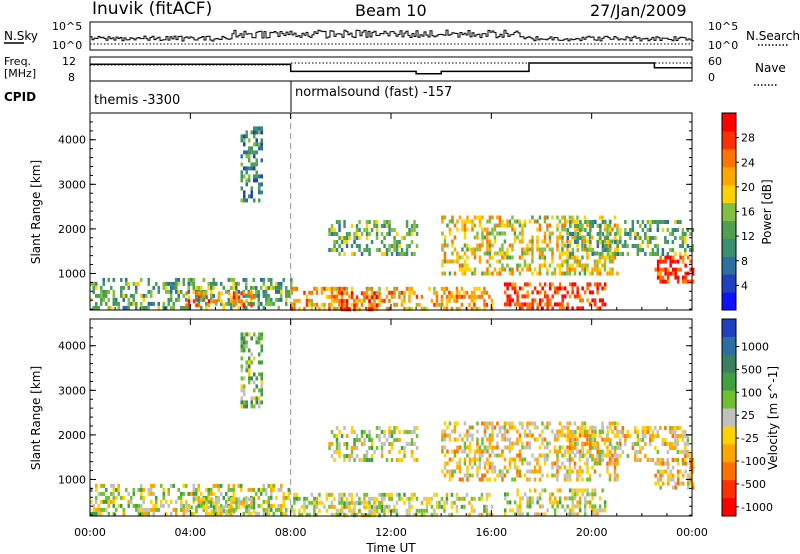 The width and height of the screenshot is (800, 554). I want to click on colorbar-swatch, so click(729, 328).